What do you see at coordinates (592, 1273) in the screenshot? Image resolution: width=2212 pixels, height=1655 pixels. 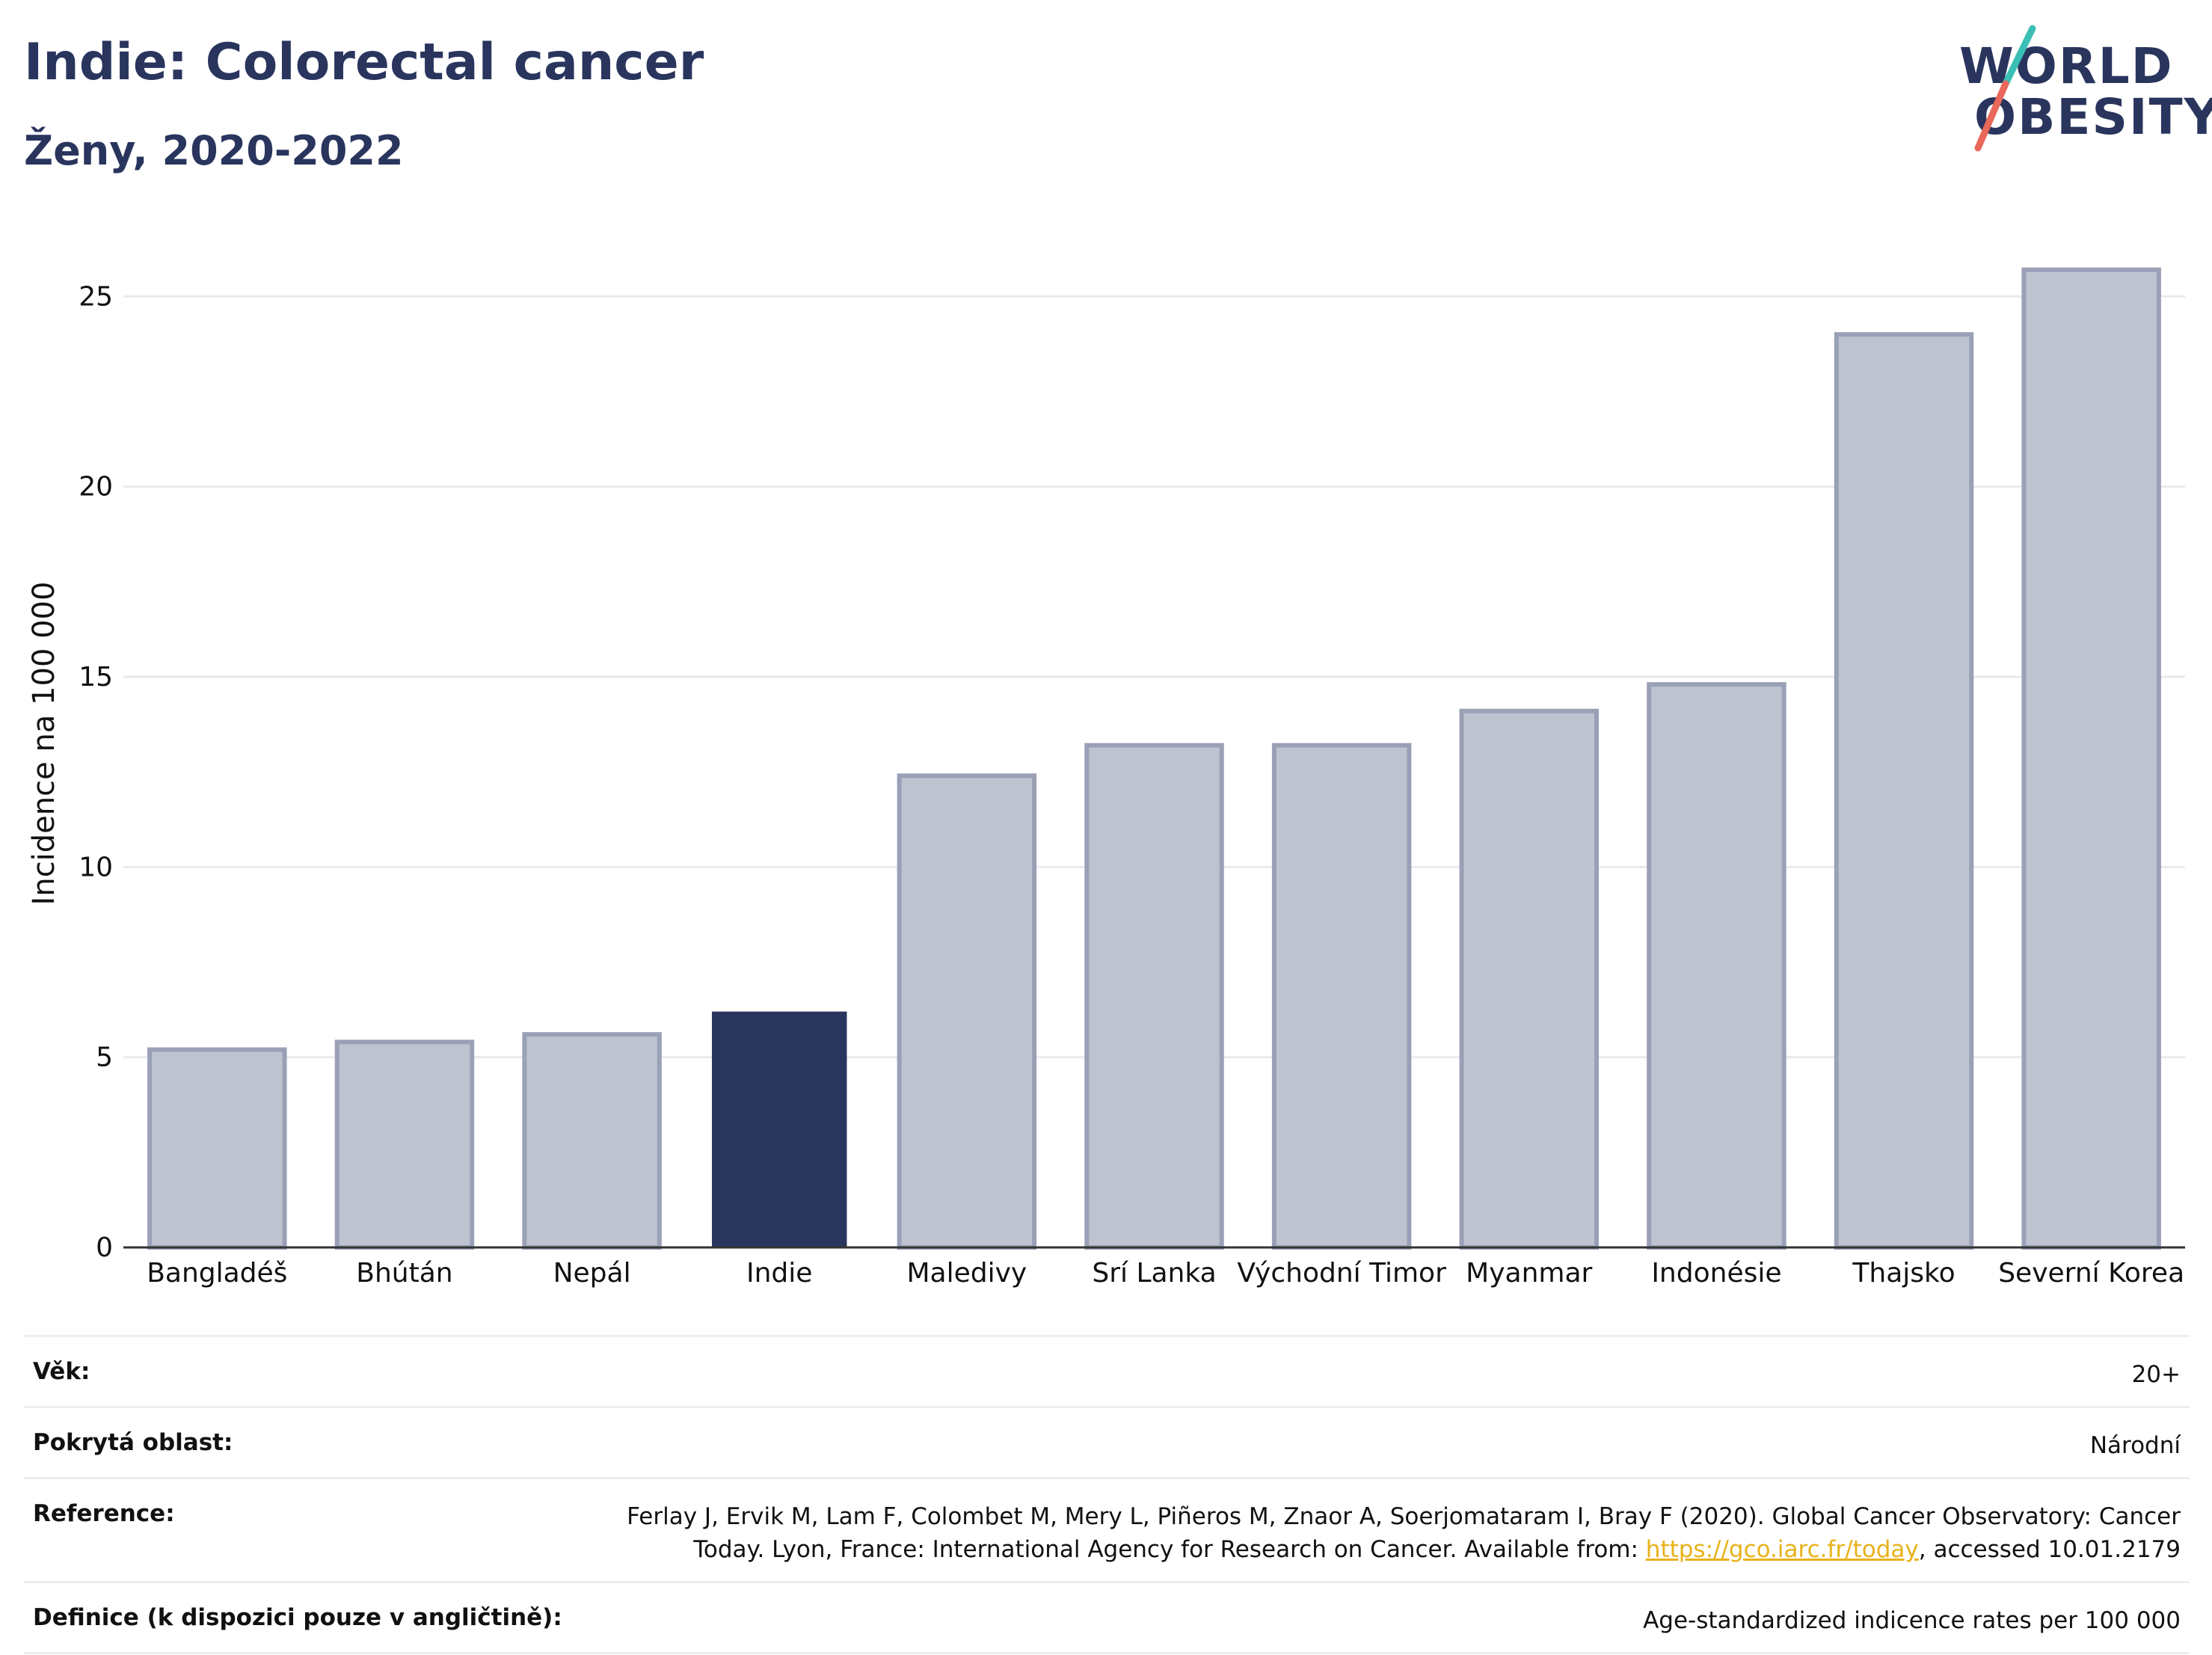 I see `x-tick-label: Nepál` at bounding box center [592, 1273].